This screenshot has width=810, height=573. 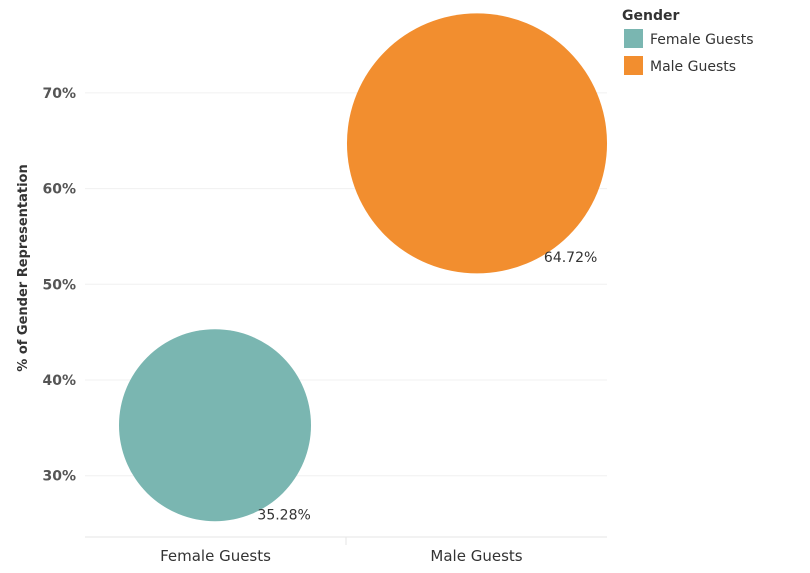 I want to click on y-tick-label: 60%, so click(x=59, y=190).